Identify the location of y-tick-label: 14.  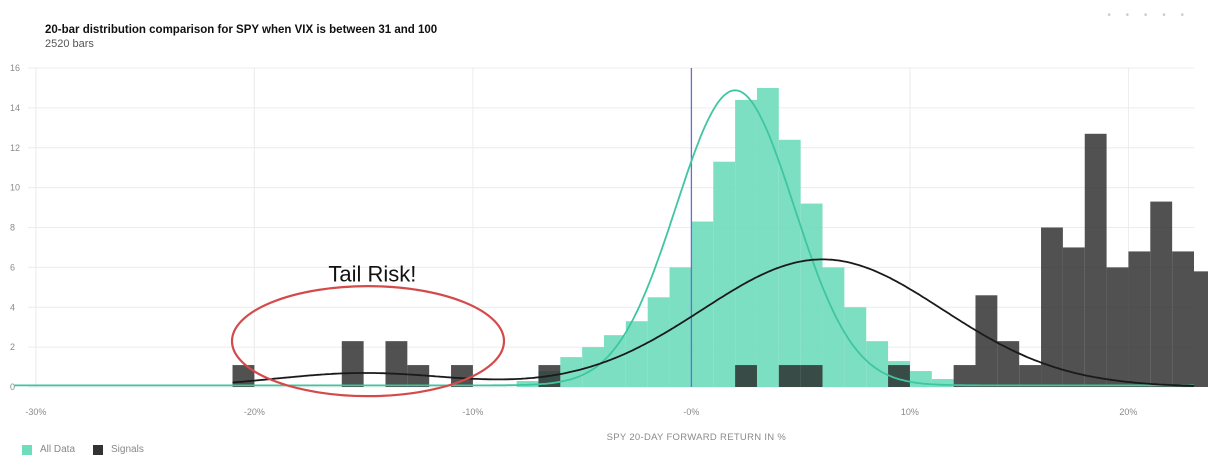
(15, 108).